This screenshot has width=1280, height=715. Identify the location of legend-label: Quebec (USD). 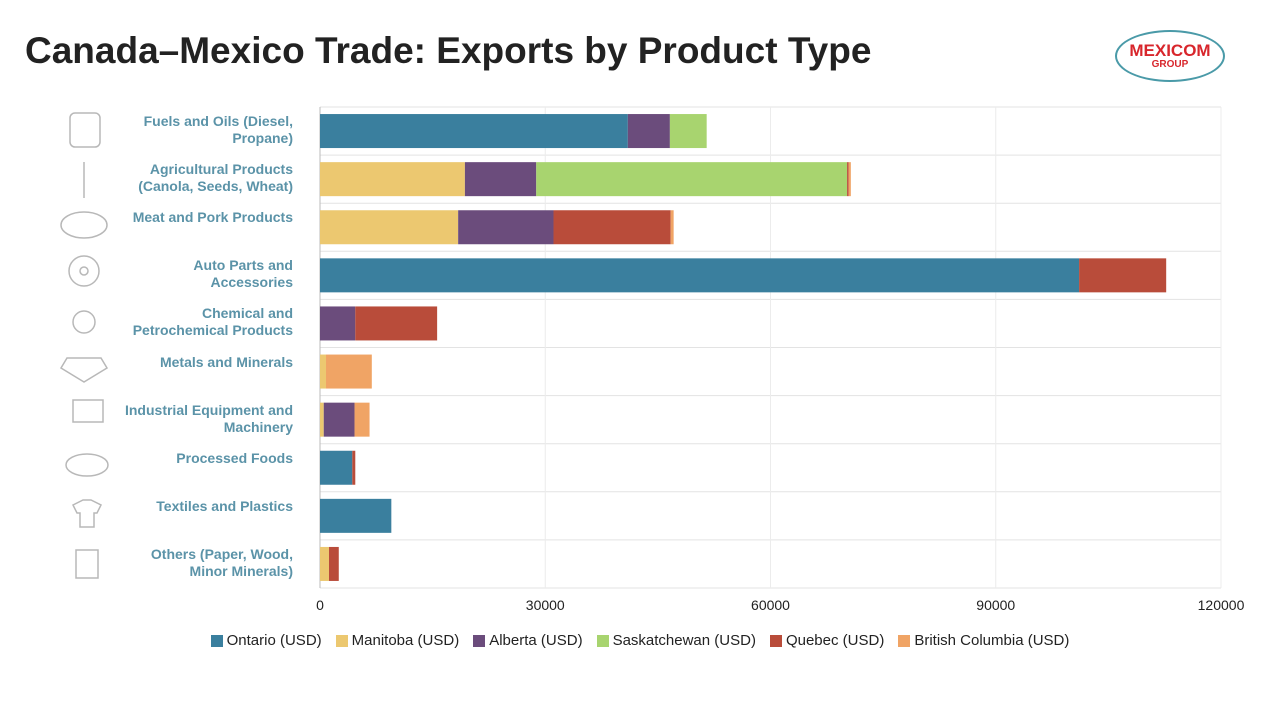
(835, 640).